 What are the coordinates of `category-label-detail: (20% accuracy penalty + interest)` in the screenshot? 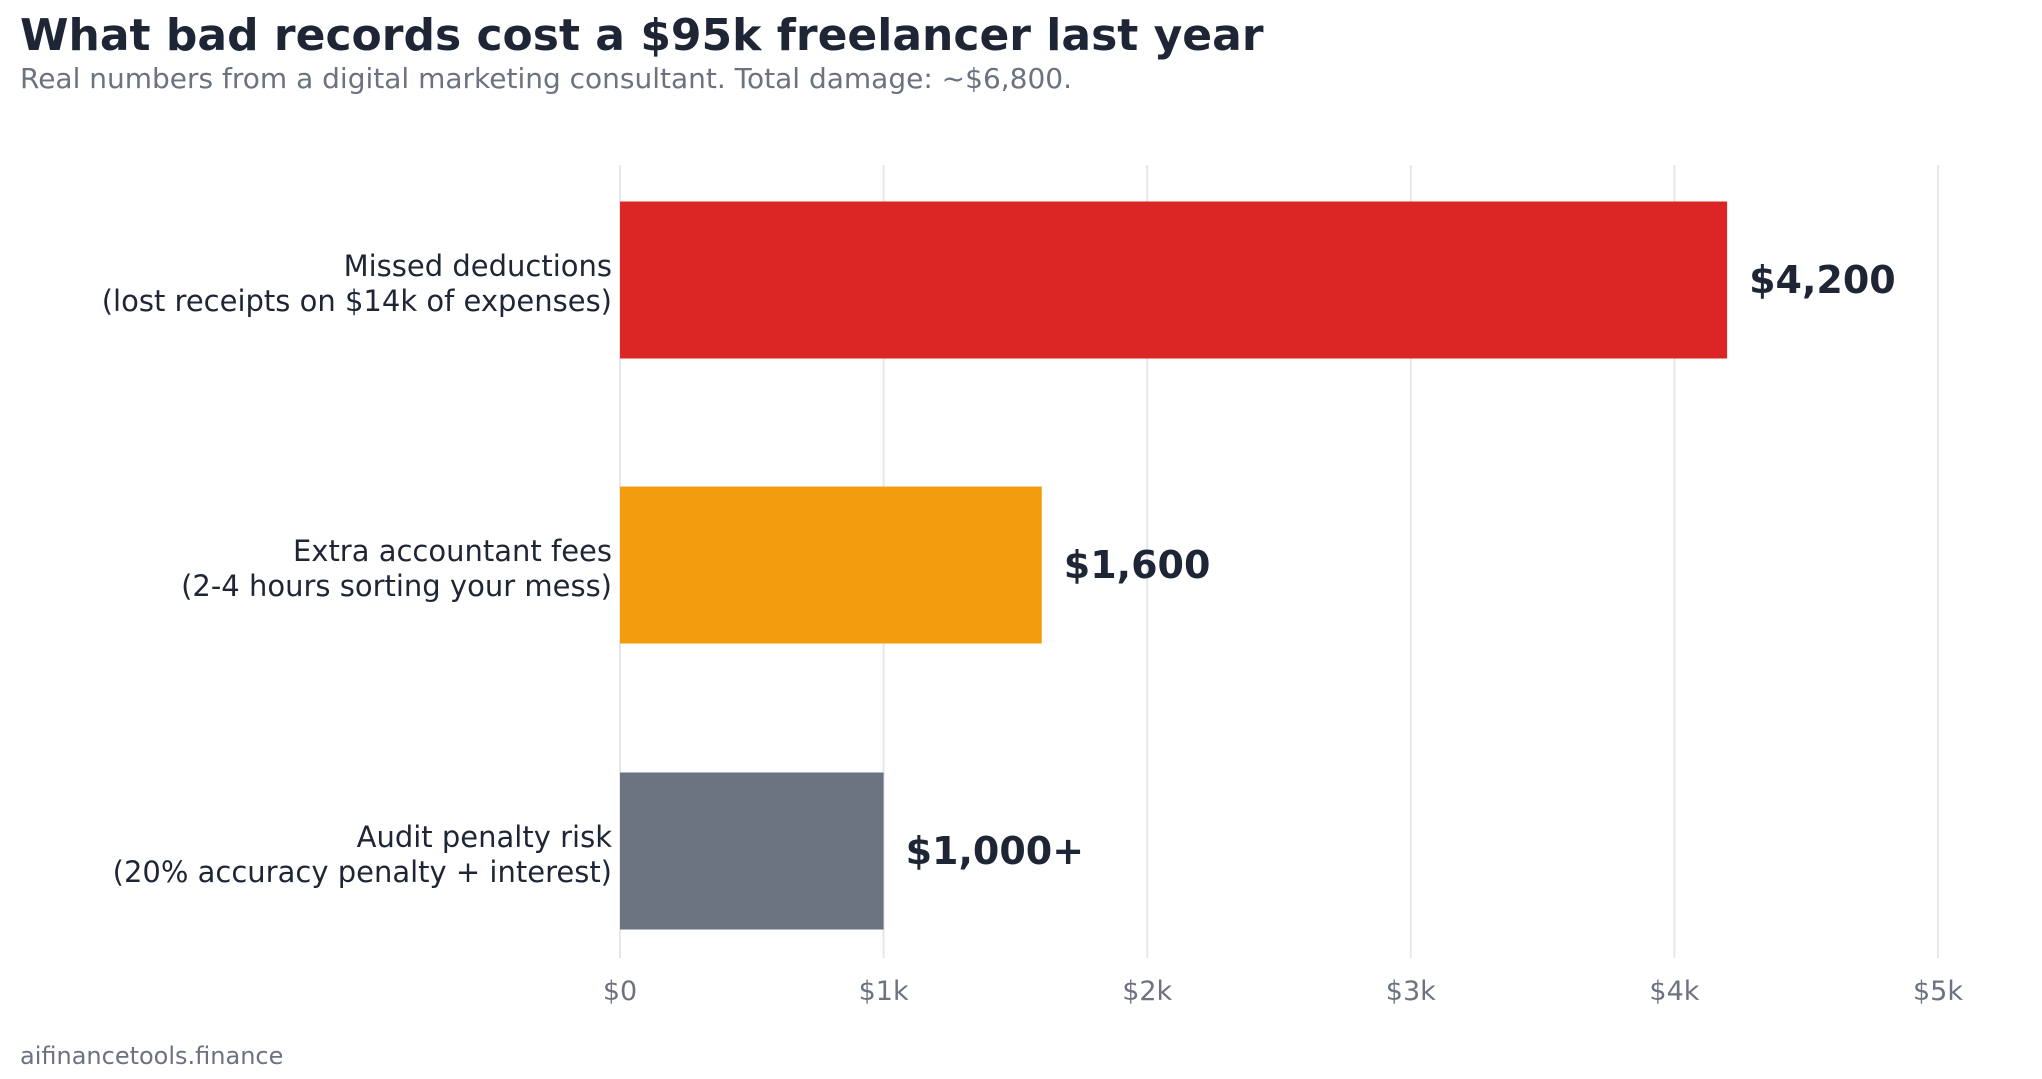 It's located at (362, 872).